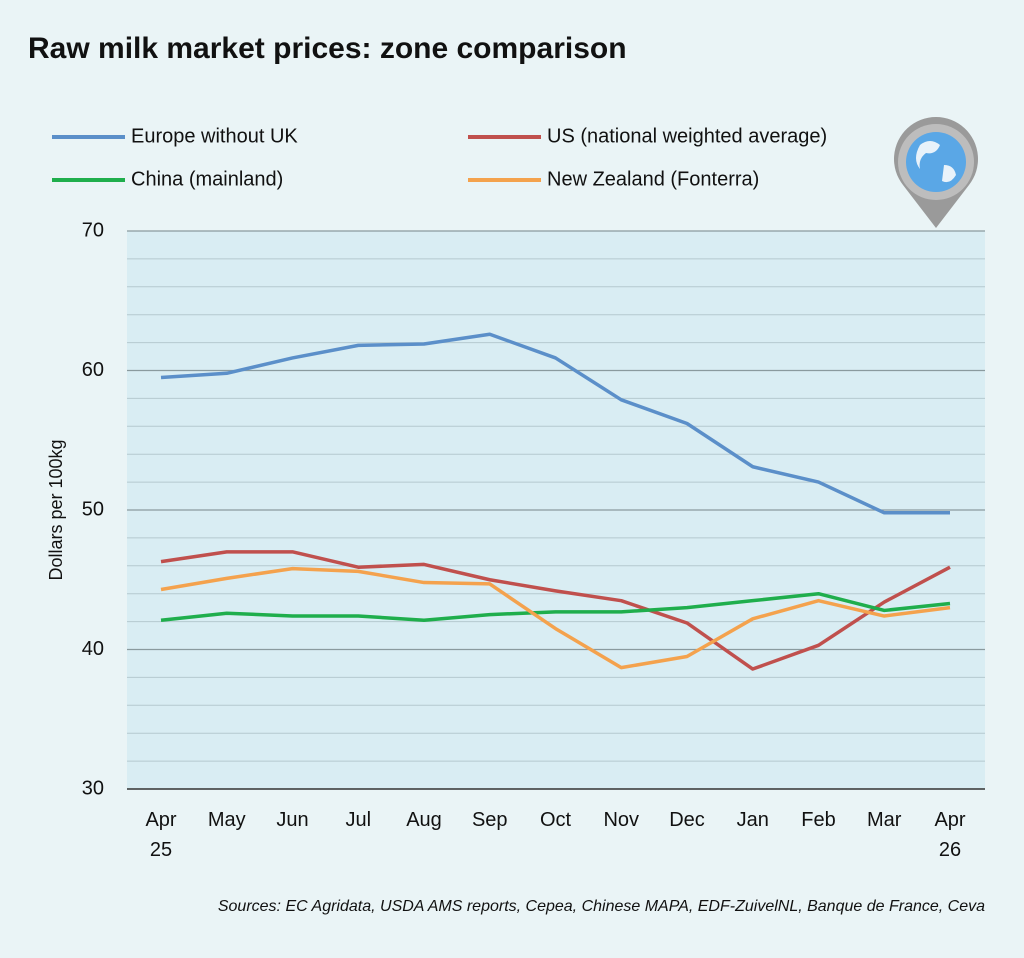 The height and width of the screenshot is (958, 1024). Describe the element at coordinates (653, 179) in the screenshot. I see `legend-label: New Zealand (Fonterra)` at that location.